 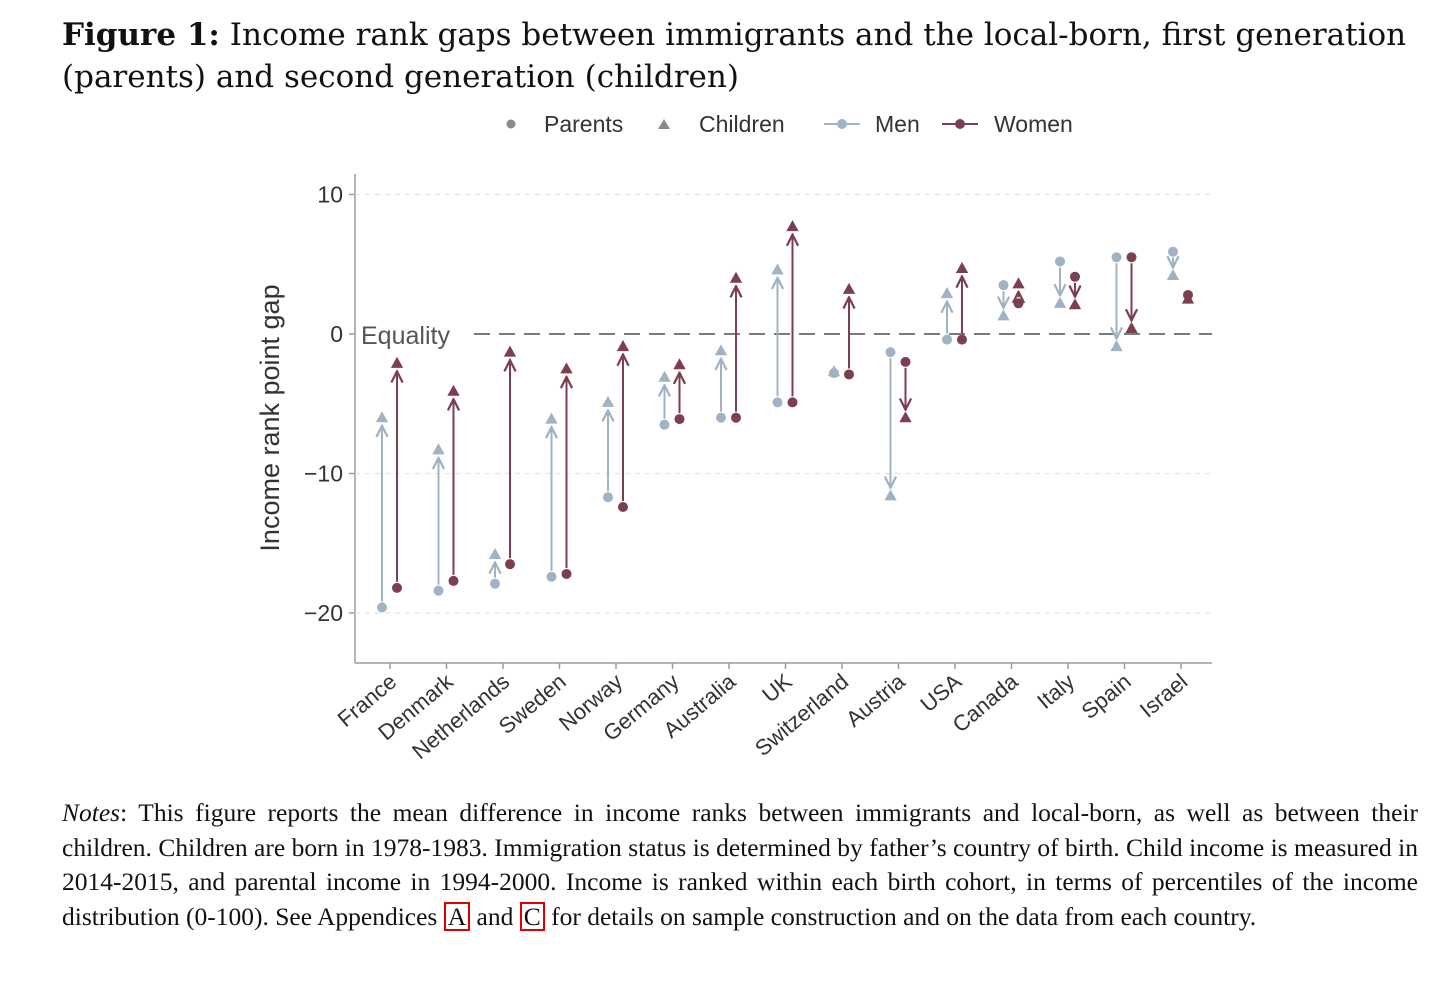 I want to click on legend: Parents Children Men Women, so click(x=789, y=124).